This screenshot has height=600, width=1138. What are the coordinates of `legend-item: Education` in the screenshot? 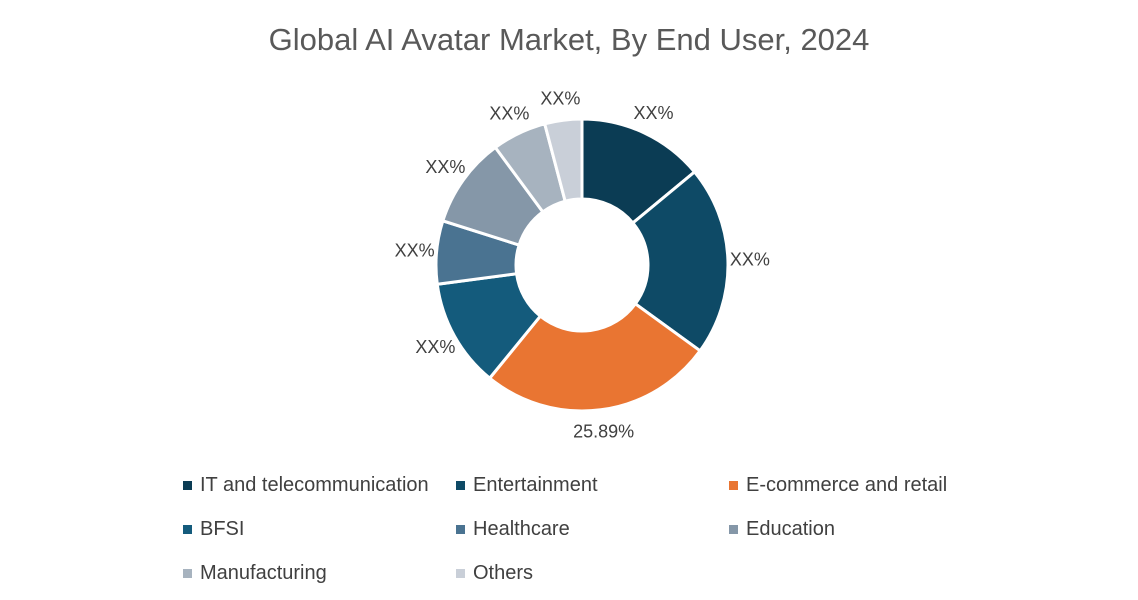 It's located at (782, 529).